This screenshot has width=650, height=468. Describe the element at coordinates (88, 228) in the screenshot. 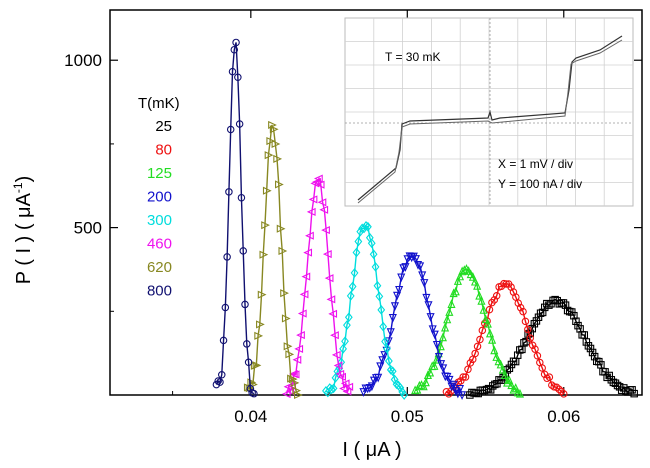

I see `y-tick-label: 500` at that location.